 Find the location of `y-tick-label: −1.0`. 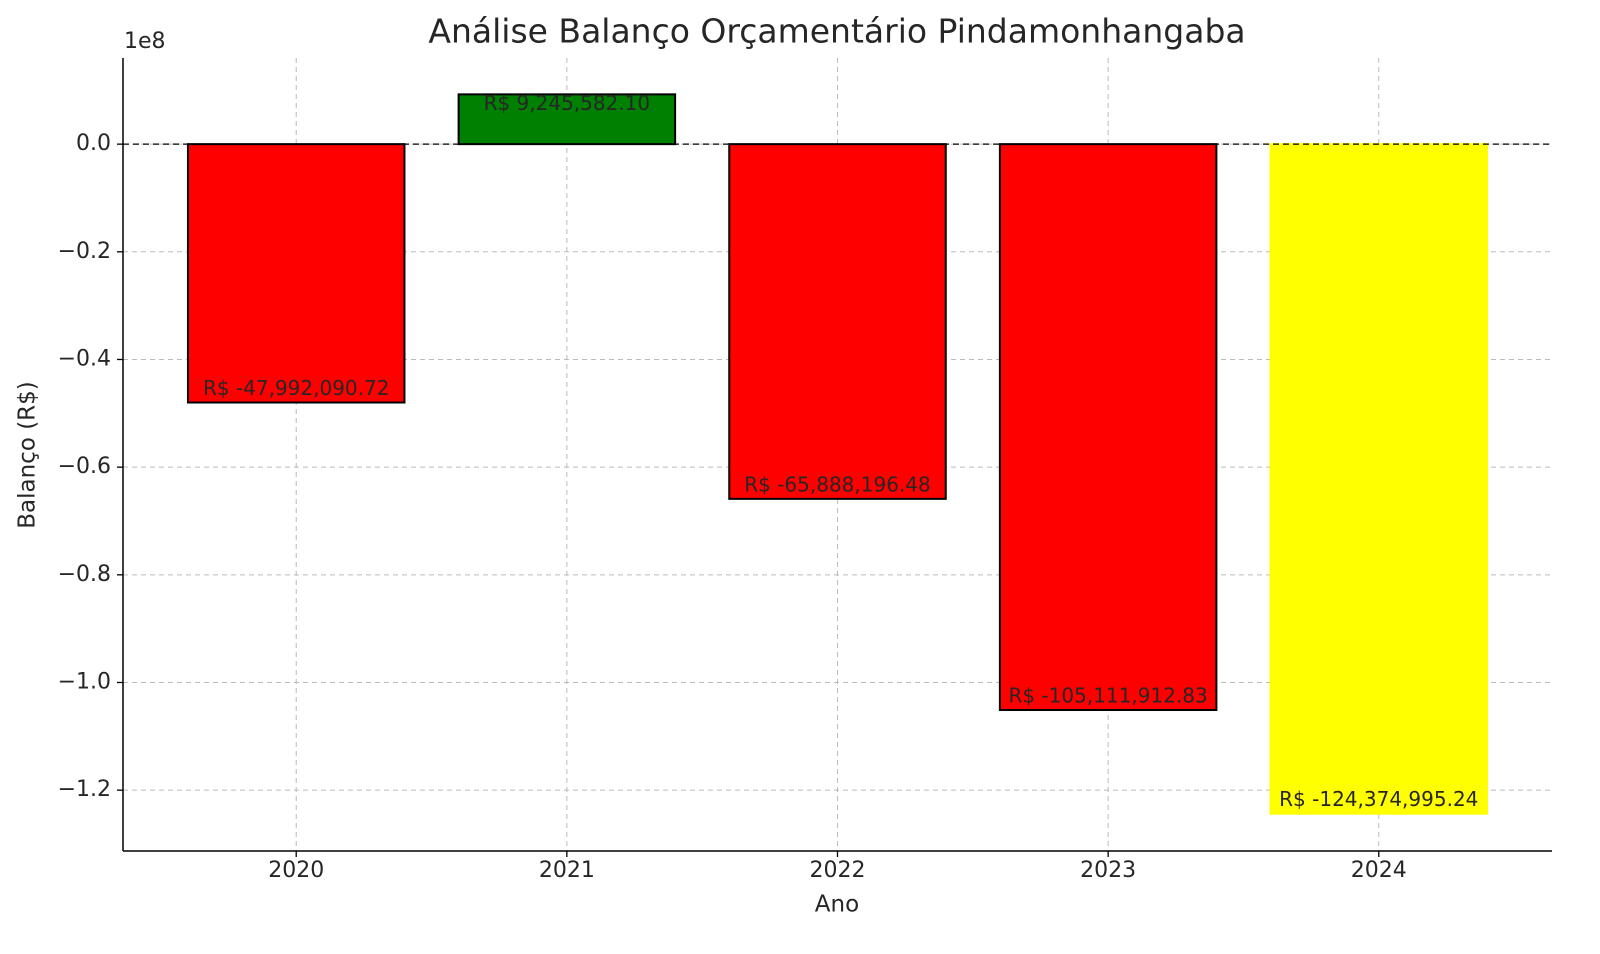

y-tick-label: −1.0 is located at coordinates (84, 681).